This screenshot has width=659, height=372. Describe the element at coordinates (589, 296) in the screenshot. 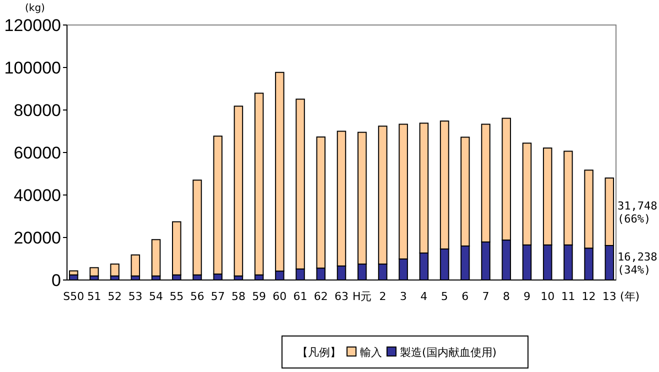

I see `x-tick-label: 12` at that location.